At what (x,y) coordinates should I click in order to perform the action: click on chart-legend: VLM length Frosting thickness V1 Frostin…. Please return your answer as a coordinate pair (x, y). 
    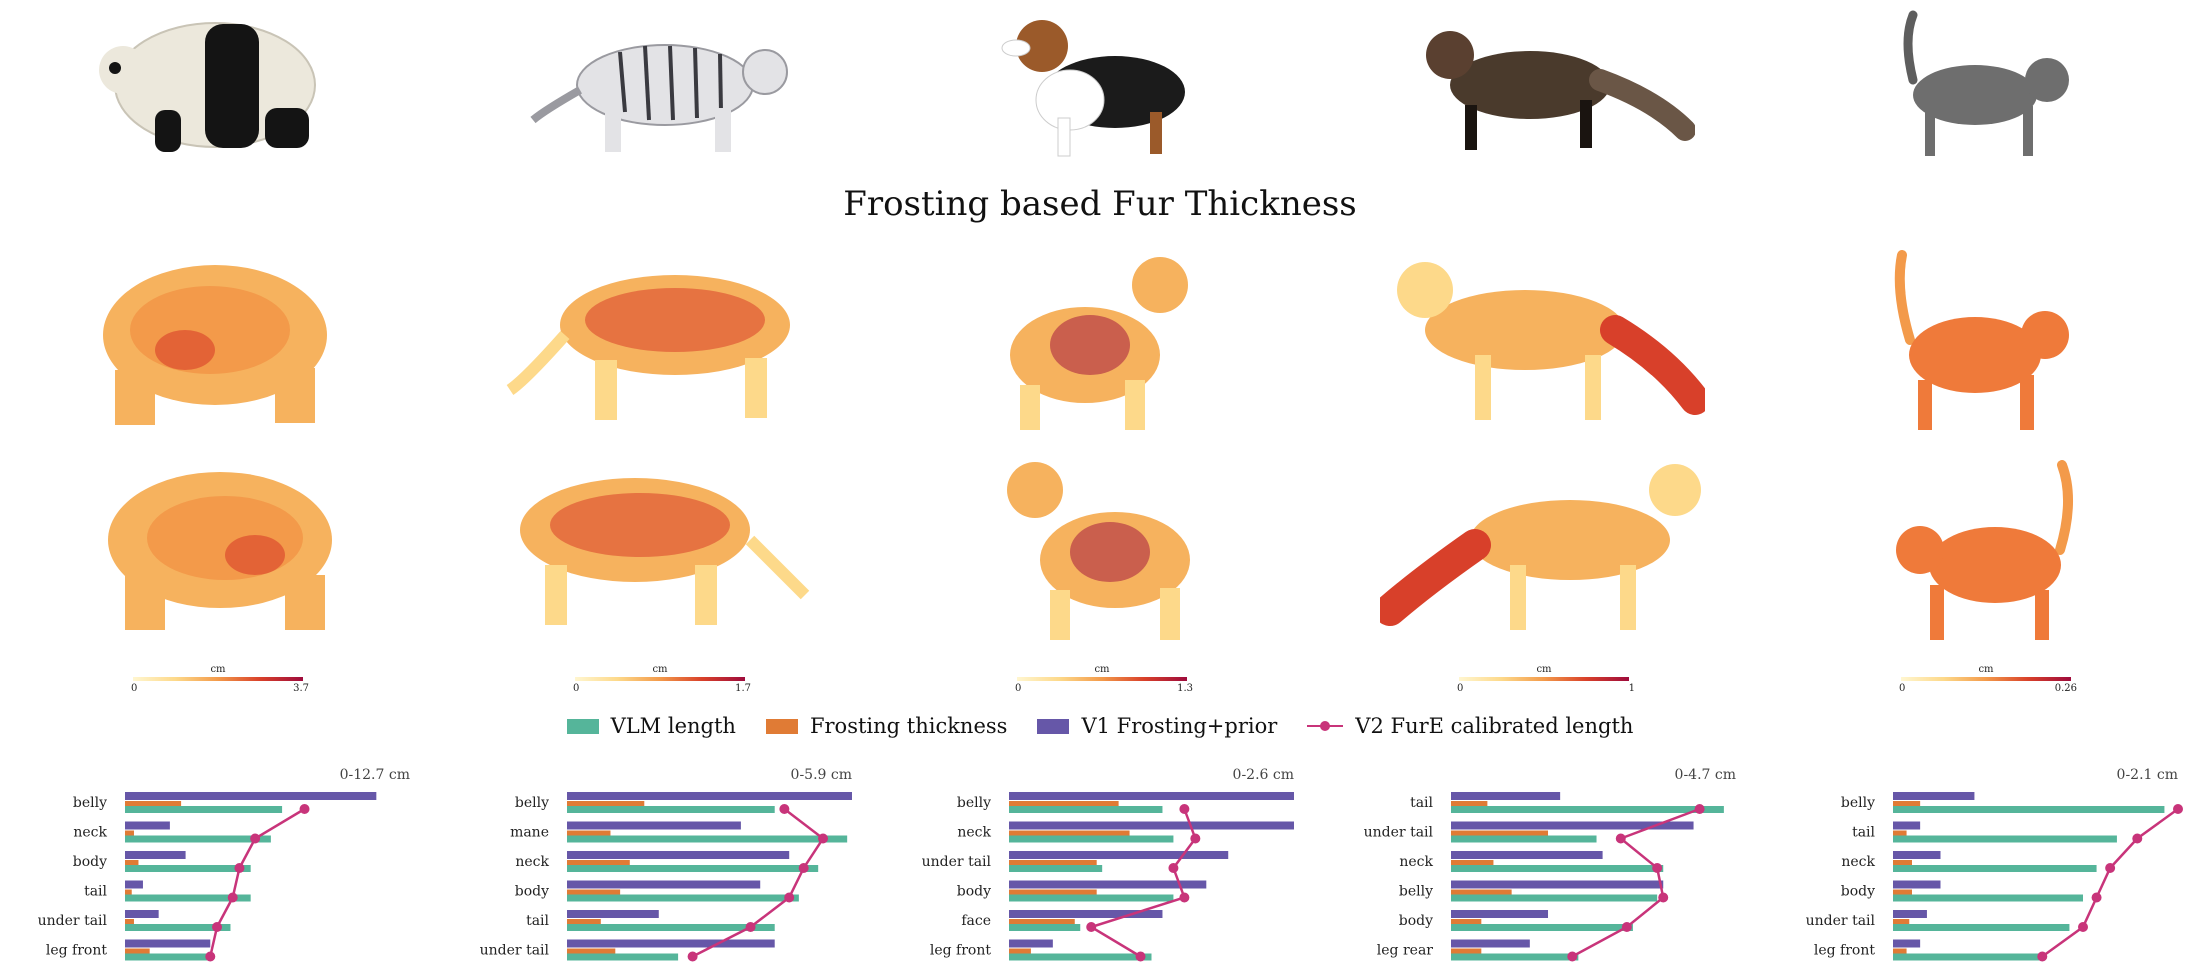
    Looking at the image, I should click on (1100, 726).